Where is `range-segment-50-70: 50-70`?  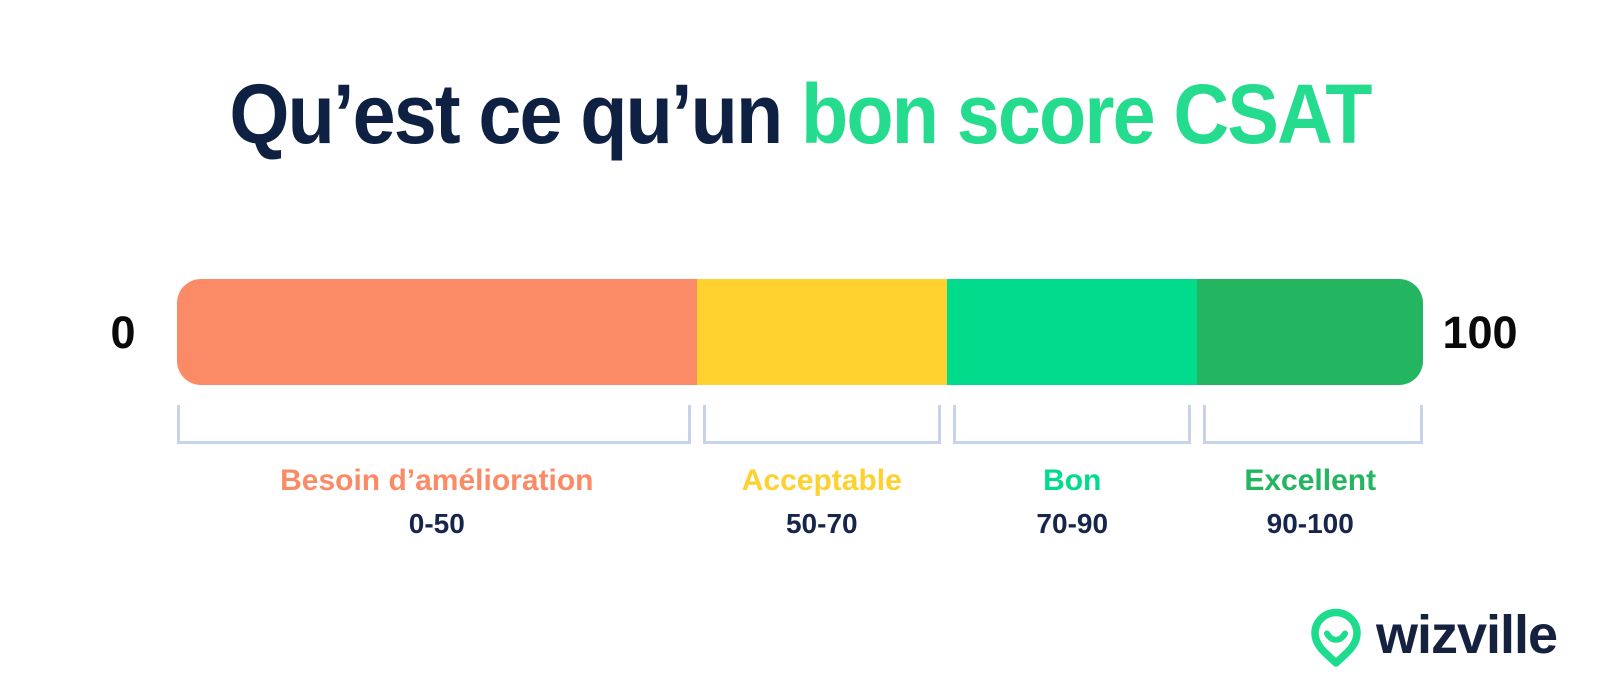 range-segment-50-70: 50-70 is located at coordinates (821, 523).